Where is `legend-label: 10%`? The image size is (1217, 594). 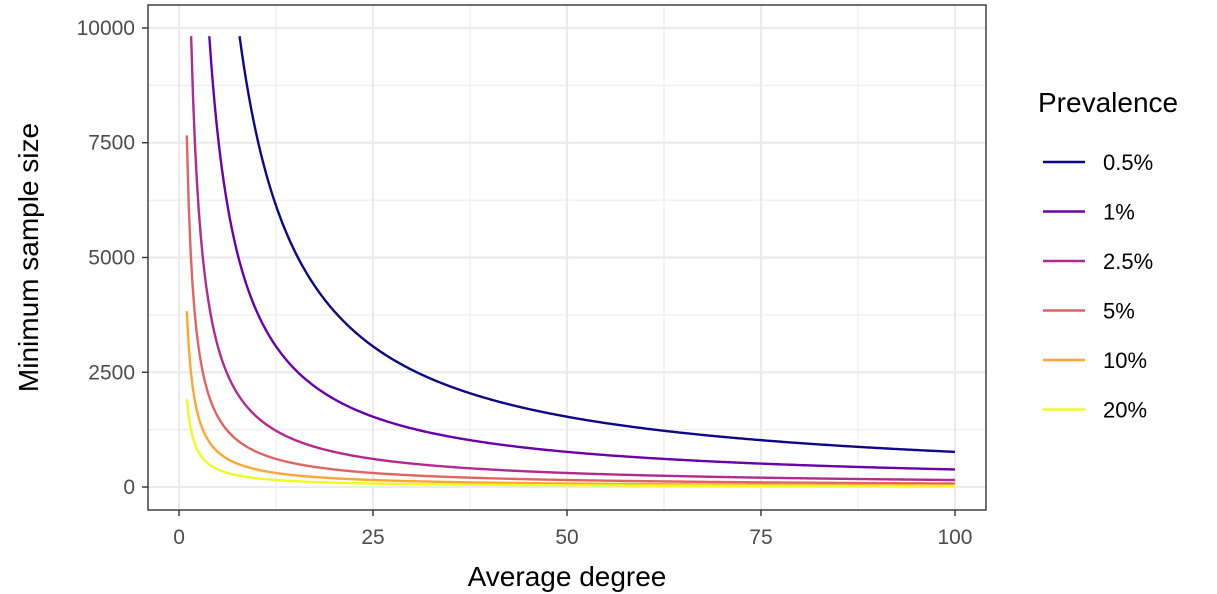 legend-label: 10% is located at coordinates (1125, 360).